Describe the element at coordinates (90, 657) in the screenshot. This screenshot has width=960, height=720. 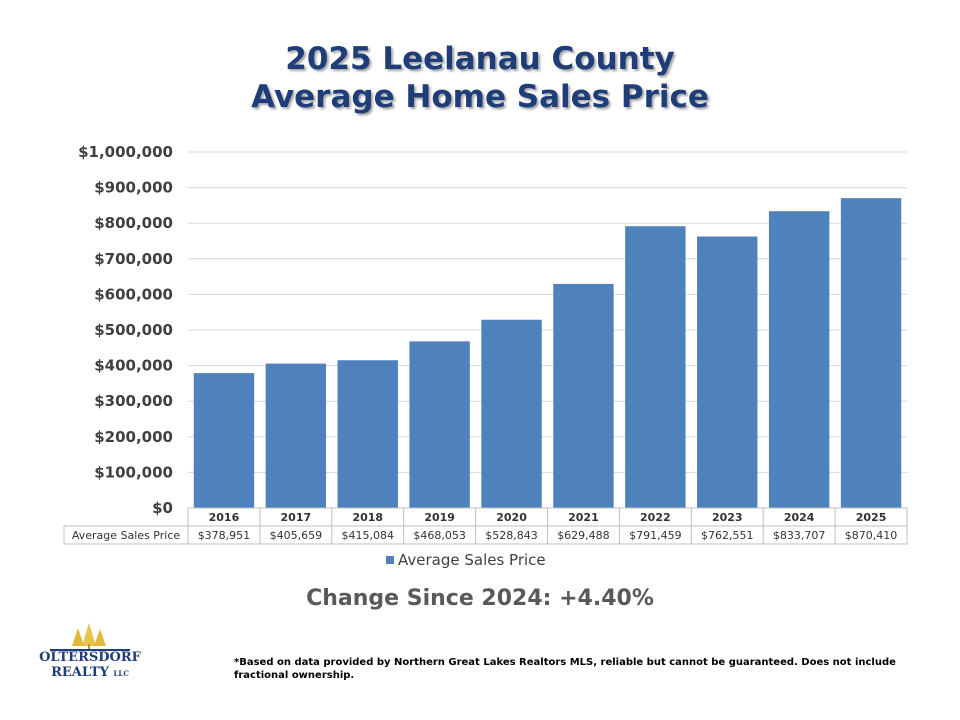
I see `logo-name: OLTERSDORF` at that location.